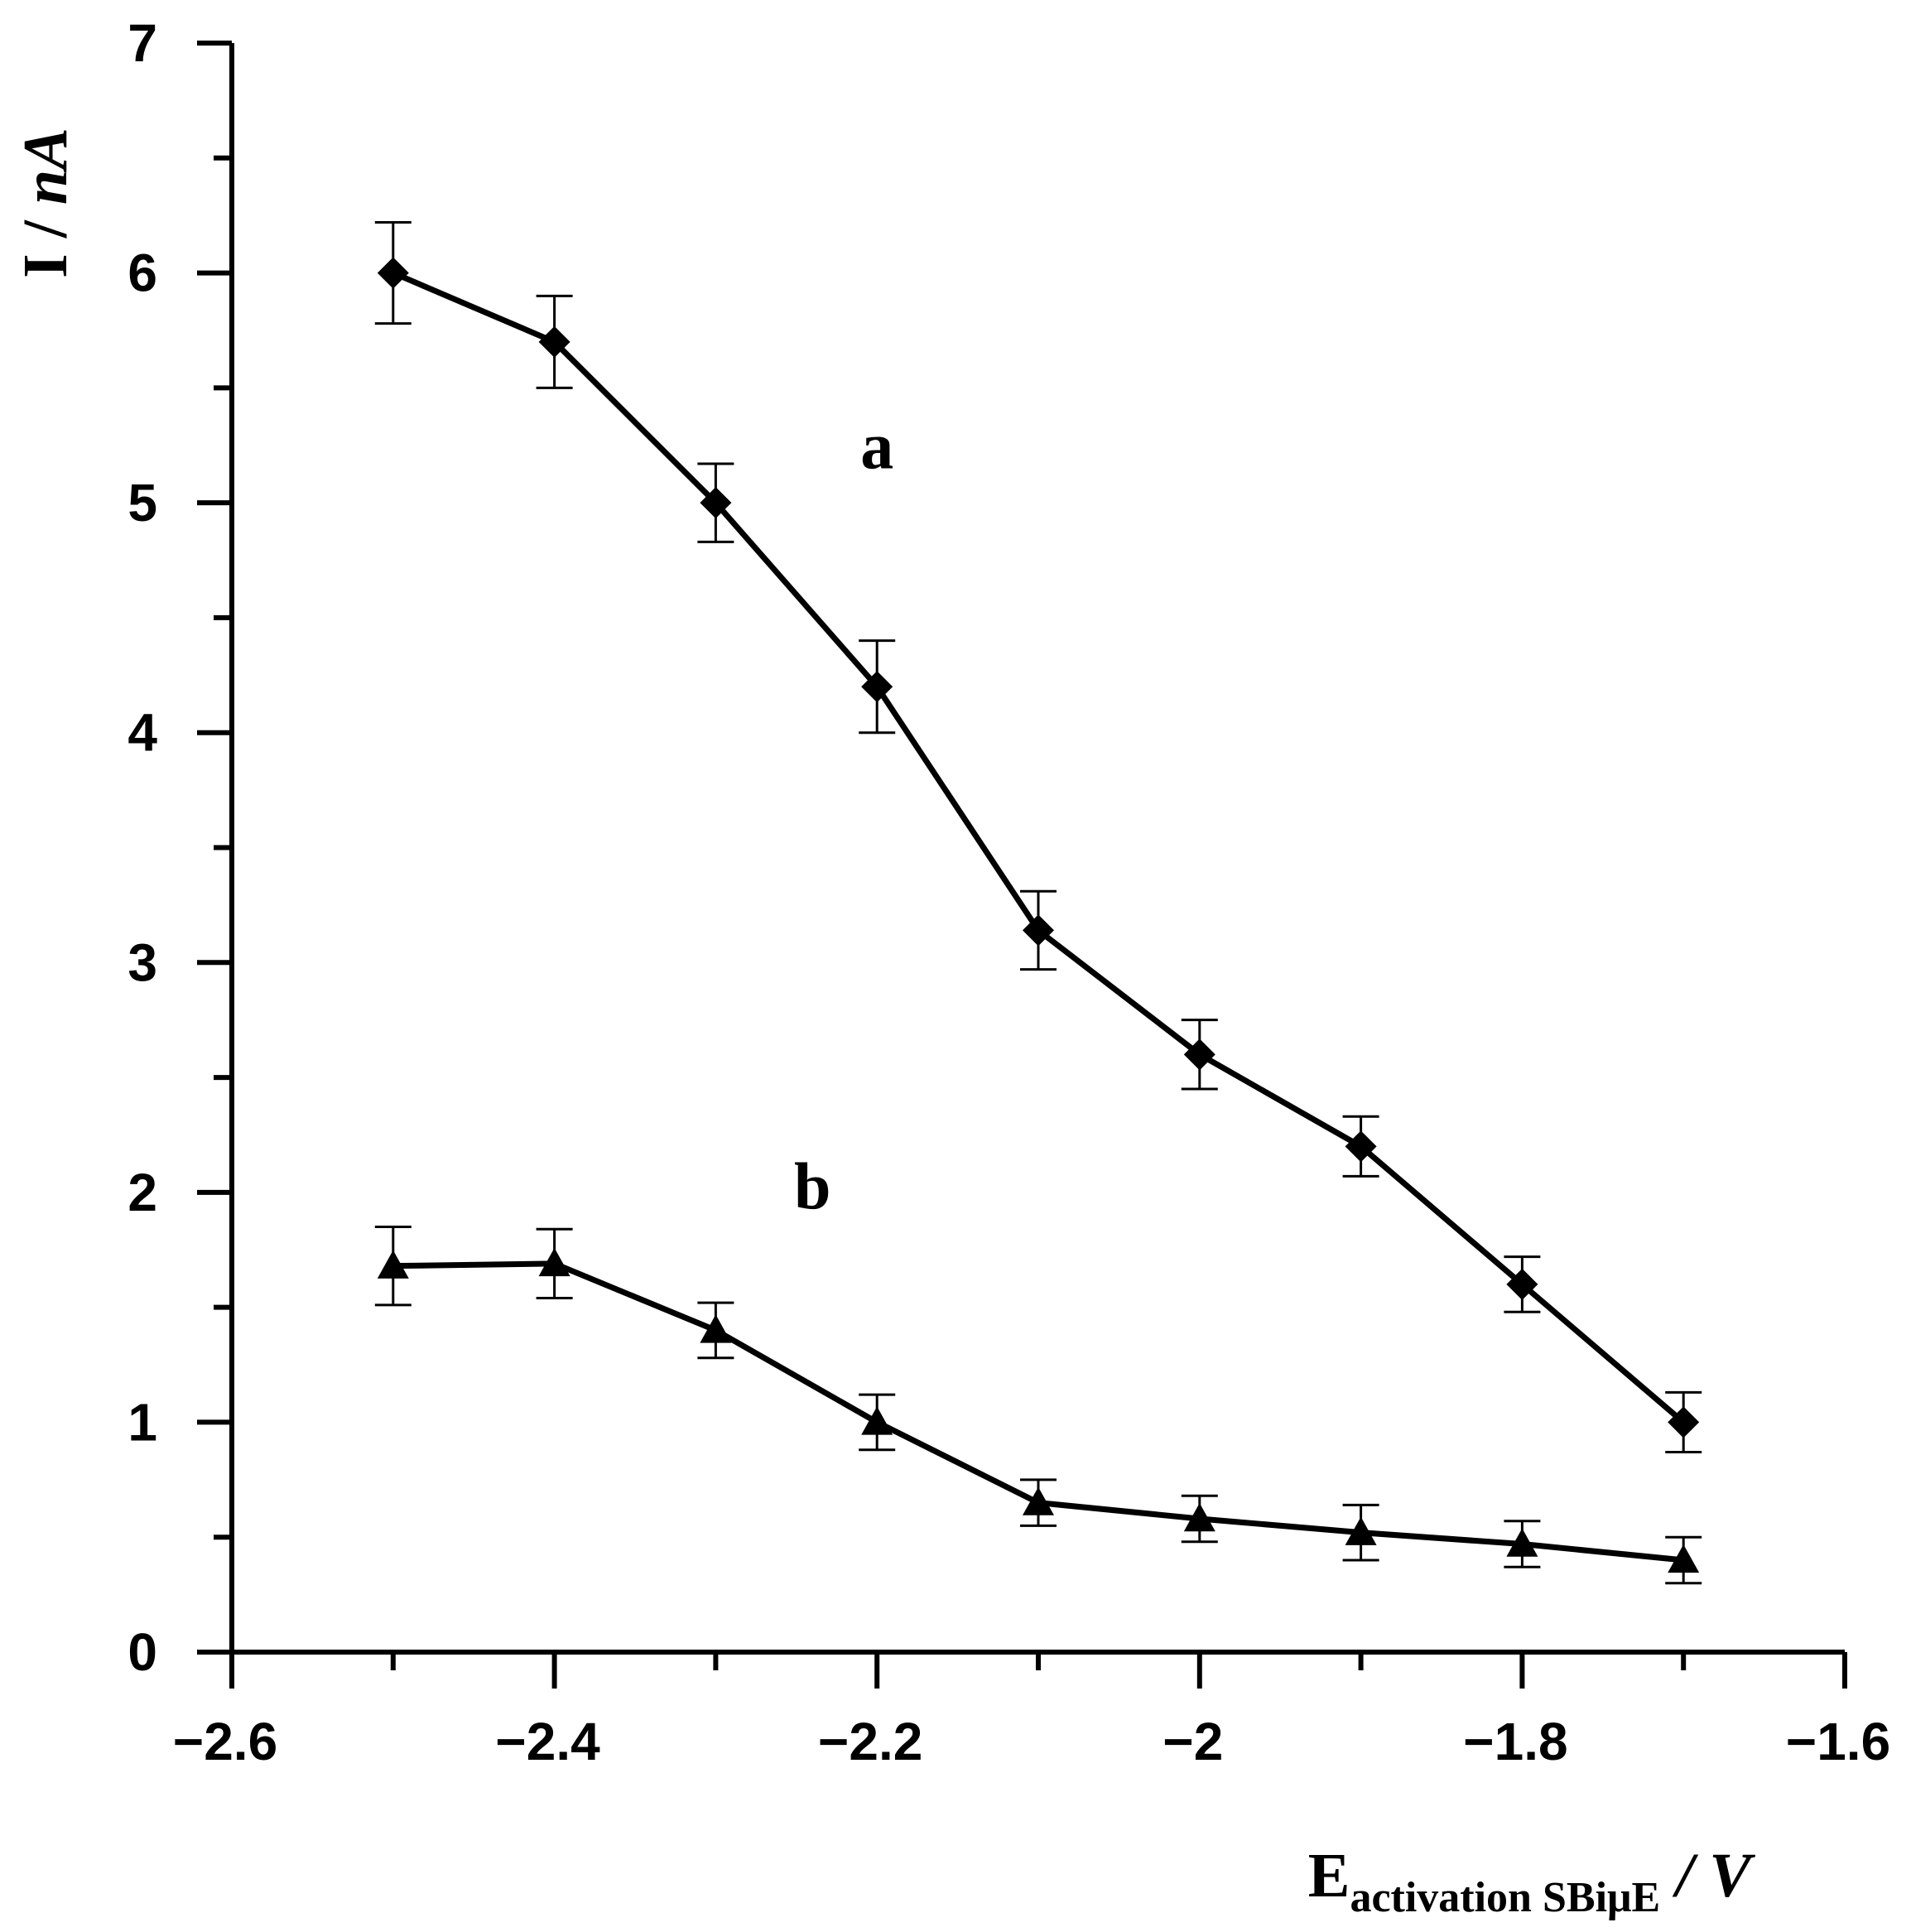 The width and height of the screenshot is (1911, 1932). Describe the element at coordinates (1838, 1741) in the screenshot. I see `x-tick-label: −1.6` at that location.